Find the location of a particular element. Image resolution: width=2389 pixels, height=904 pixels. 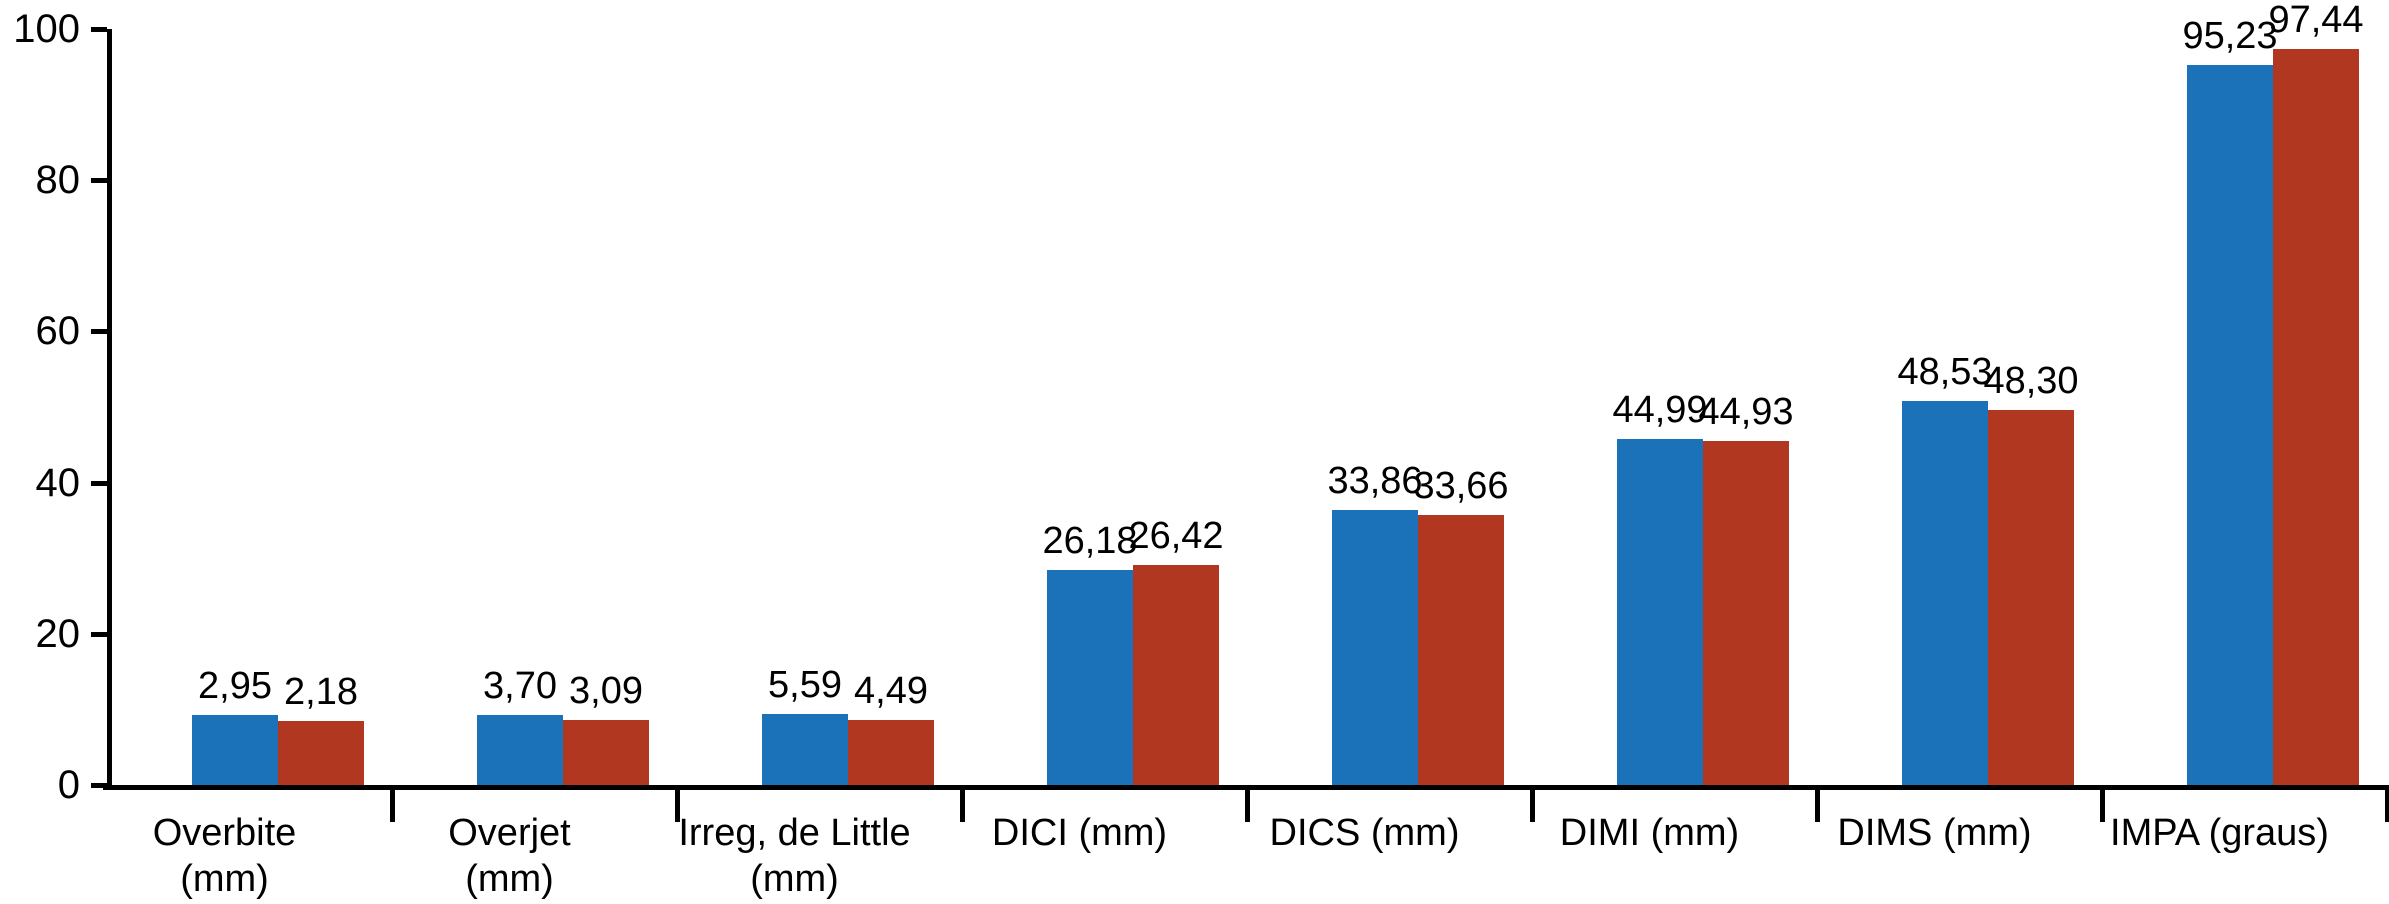

value-label-series-blue: 48,53 is located at coordinates (1945, 371).